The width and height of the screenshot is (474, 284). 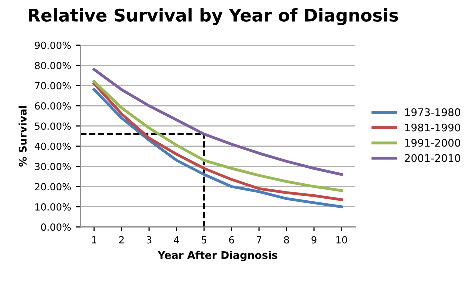 What do you see at coordinates (287, 240) in the screenshot?
I see `x-tick-label: 8` at bounding box center [287, 240].